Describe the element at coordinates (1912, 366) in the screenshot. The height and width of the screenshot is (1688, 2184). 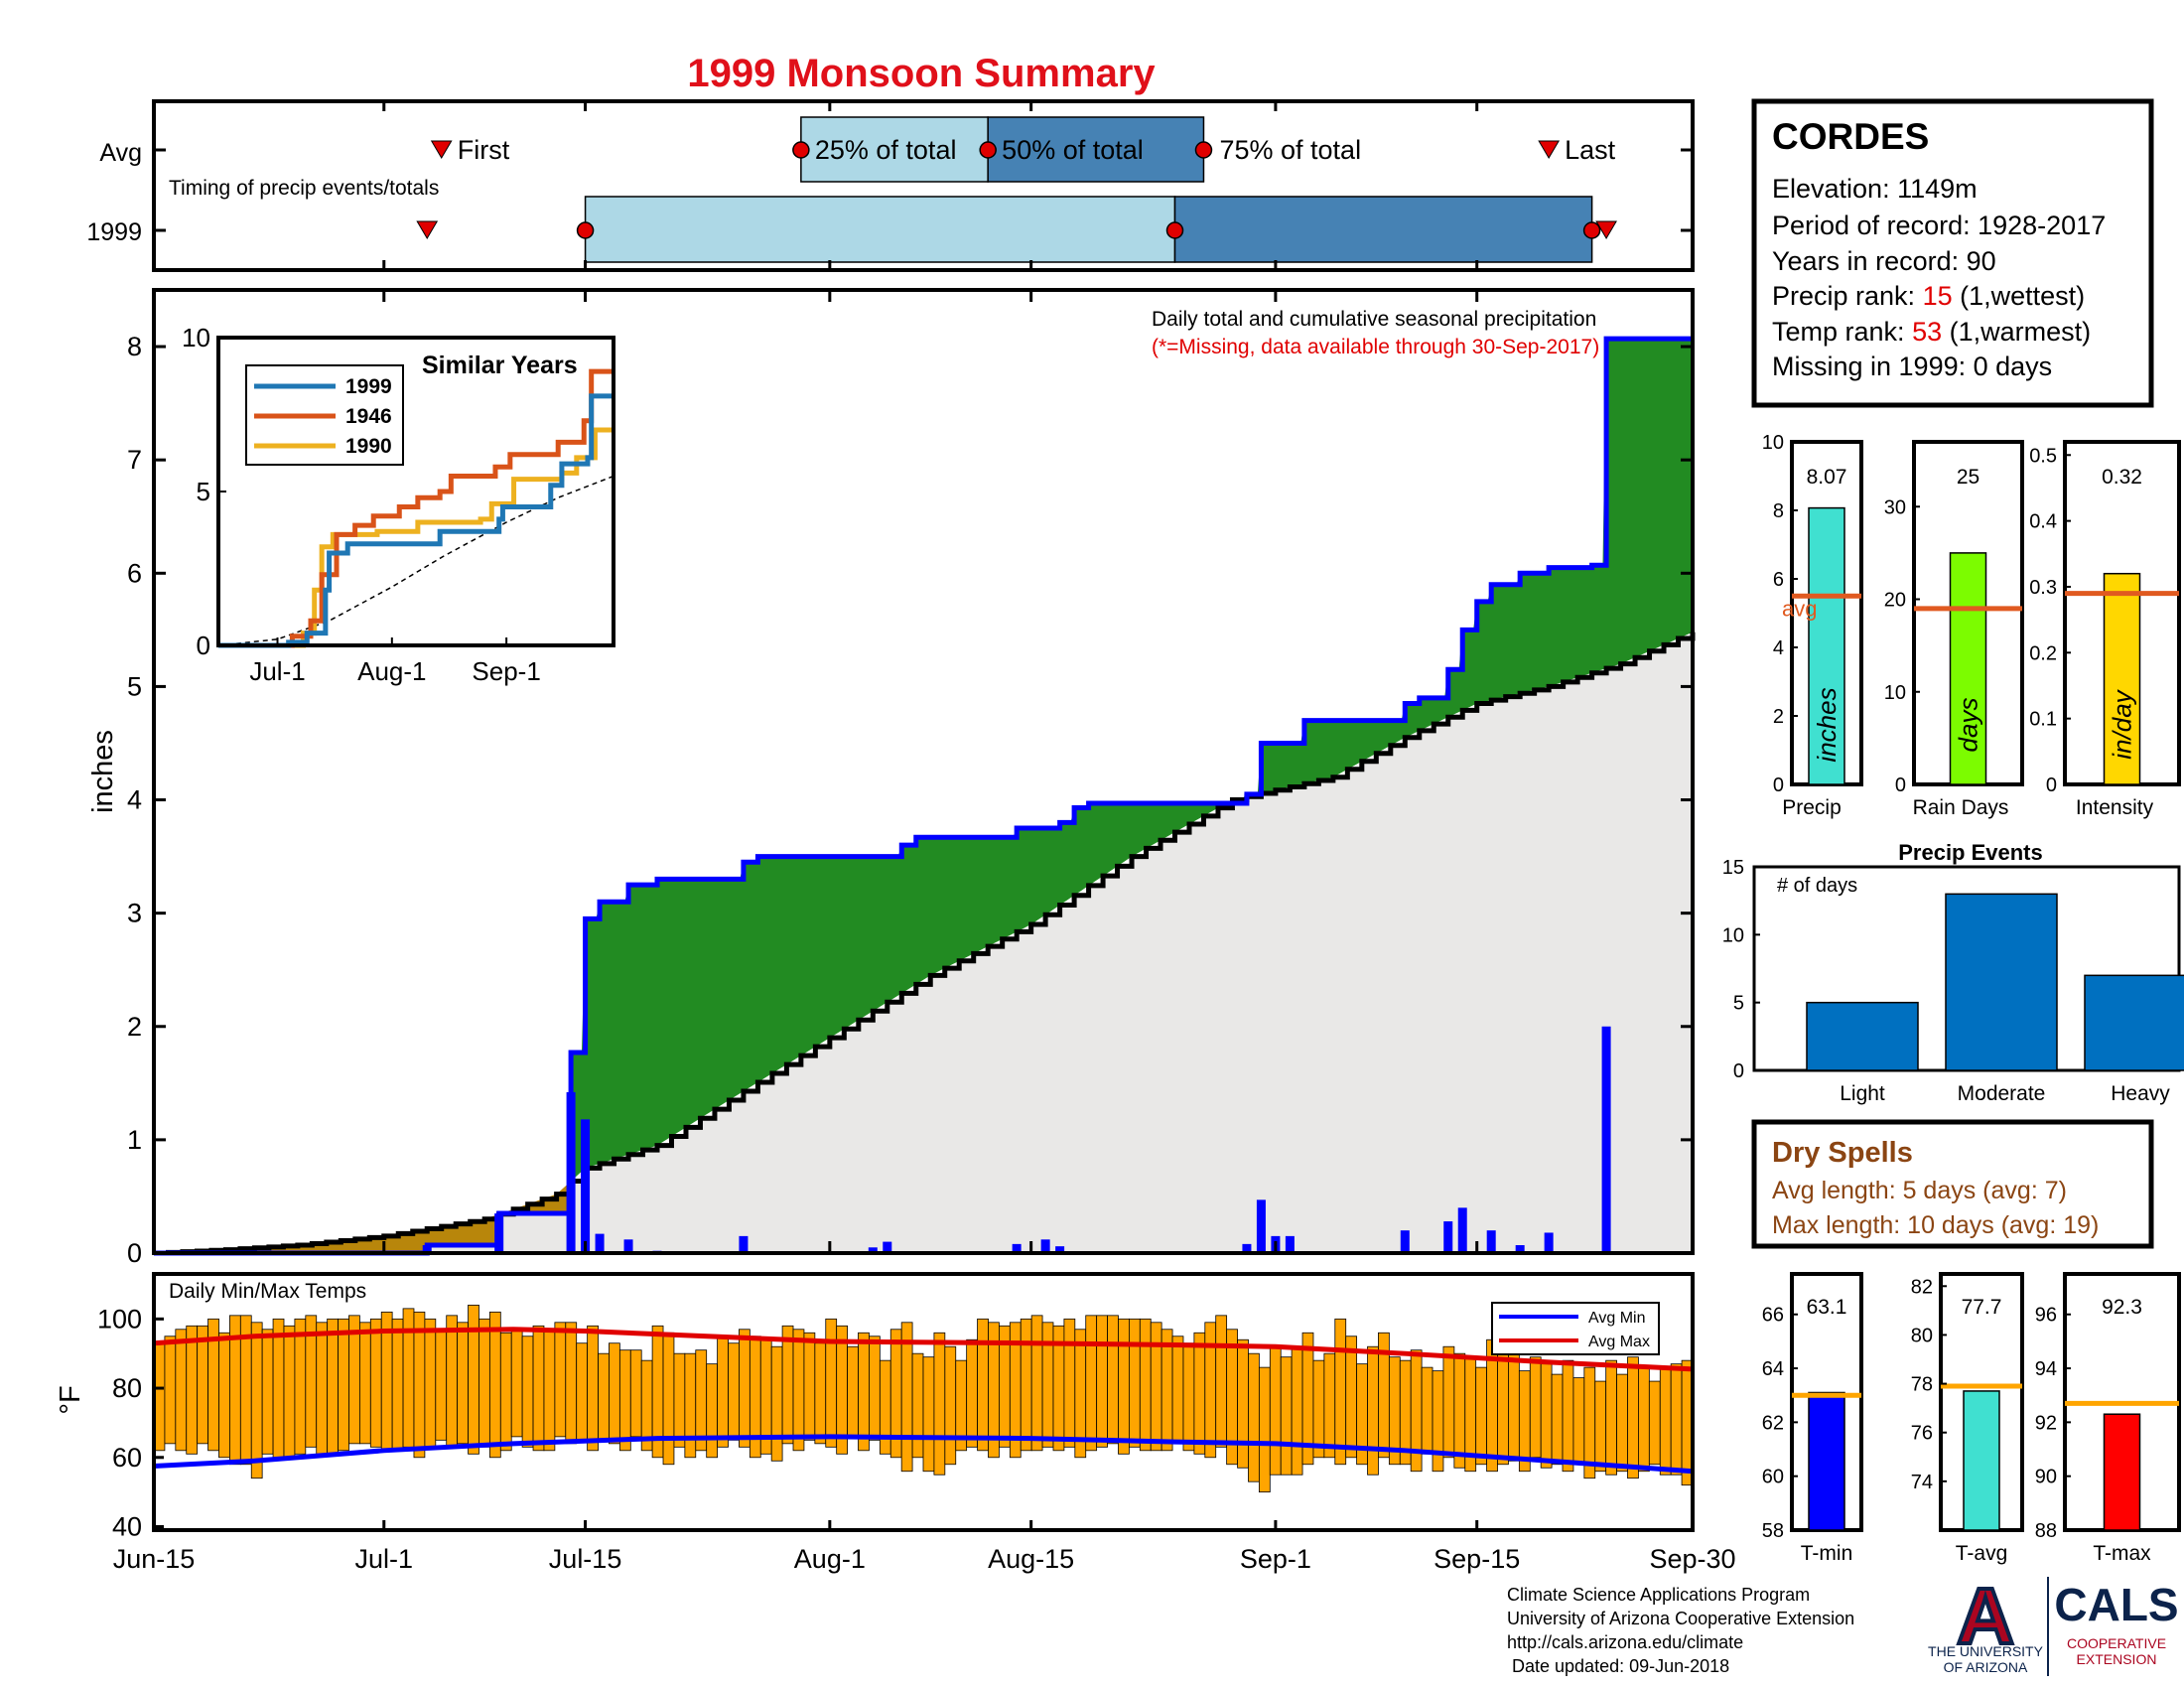
I see `station-missing: Missing in 1999: 0 days` at that location.